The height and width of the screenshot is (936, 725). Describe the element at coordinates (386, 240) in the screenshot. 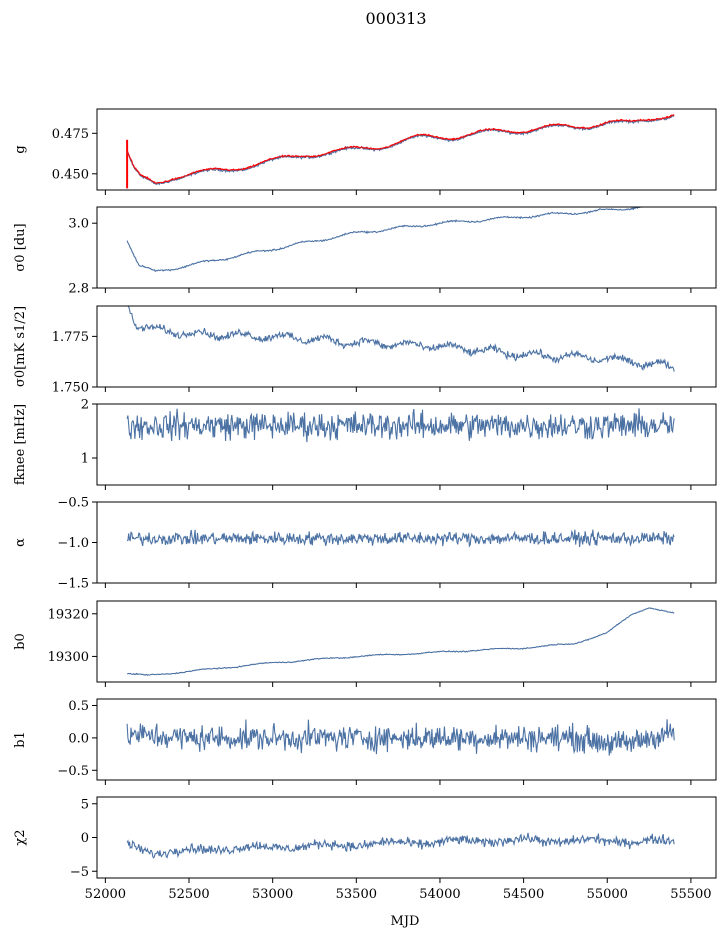

I see `series-line-sigma0-du` at that location.